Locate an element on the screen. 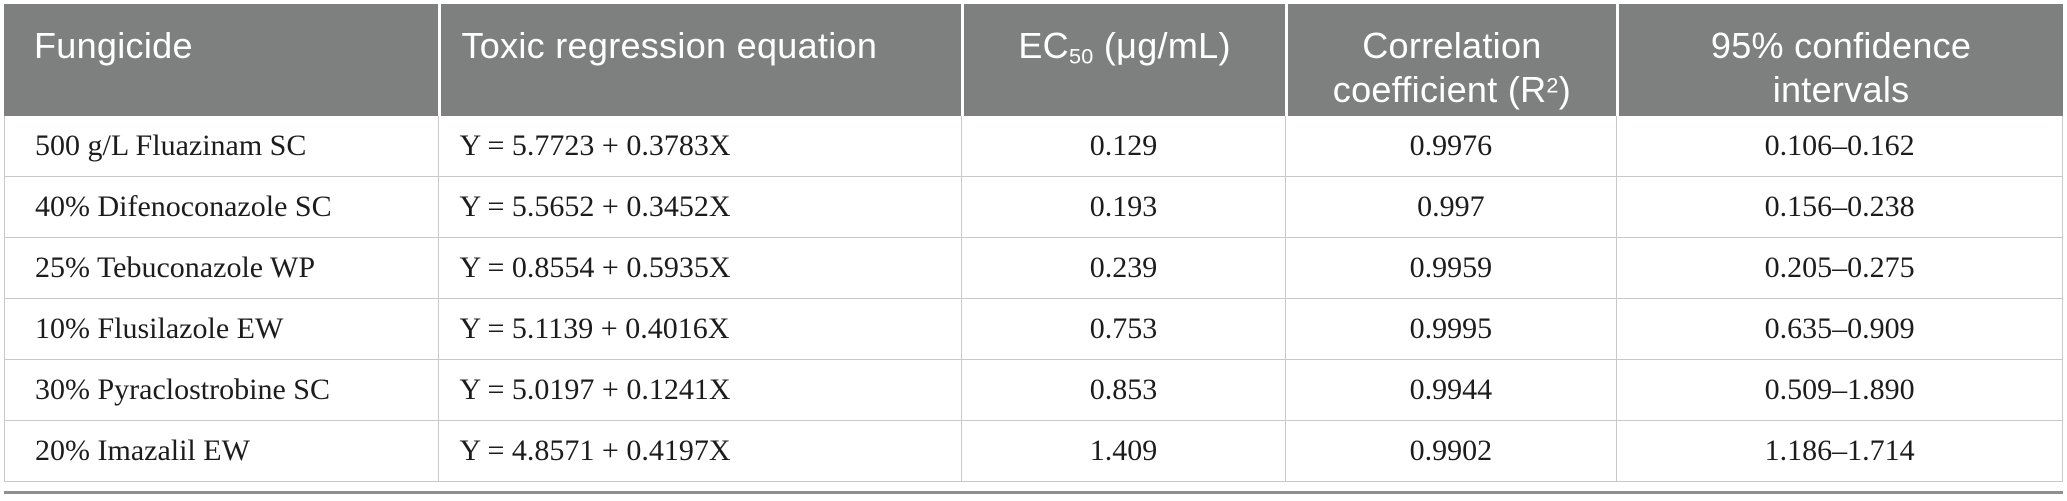 This screenshot has width=2067, height=501. r2-value-cell: 0.9995 is located at coordinates (1450, 329).